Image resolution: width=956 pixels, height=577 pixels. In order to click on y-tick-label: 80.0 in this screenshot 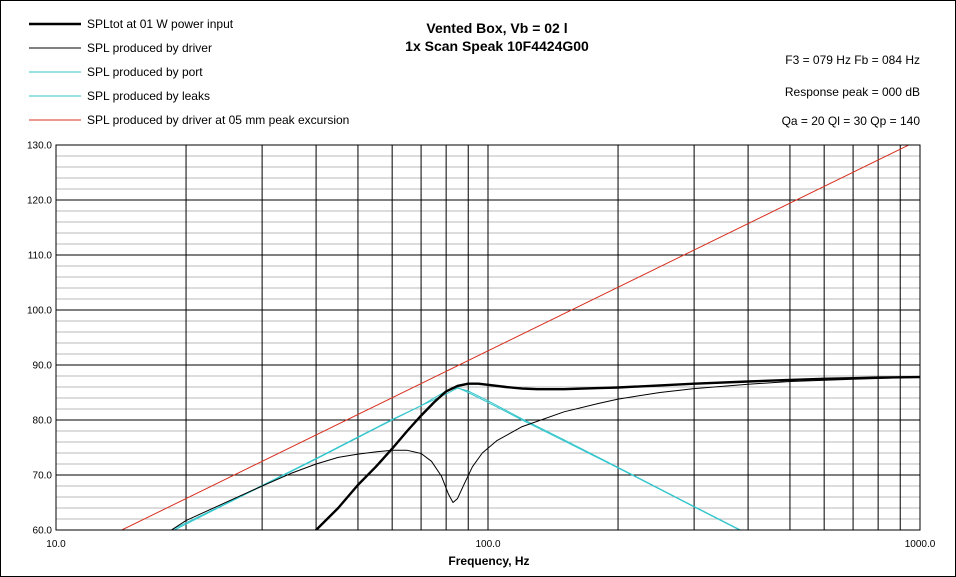, I will do `click(43, 421)`.